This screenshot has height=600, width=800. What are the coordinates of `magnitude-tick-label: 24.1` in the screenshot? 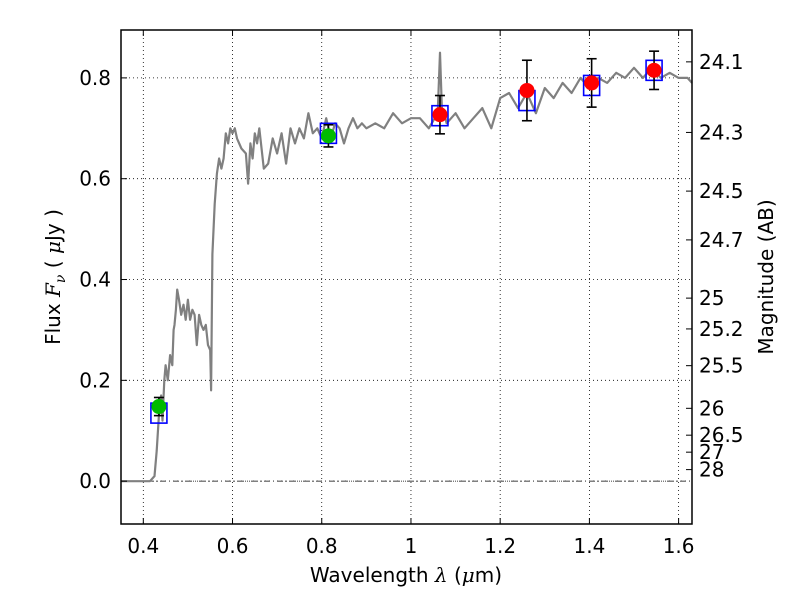 It's located at (721, 62).